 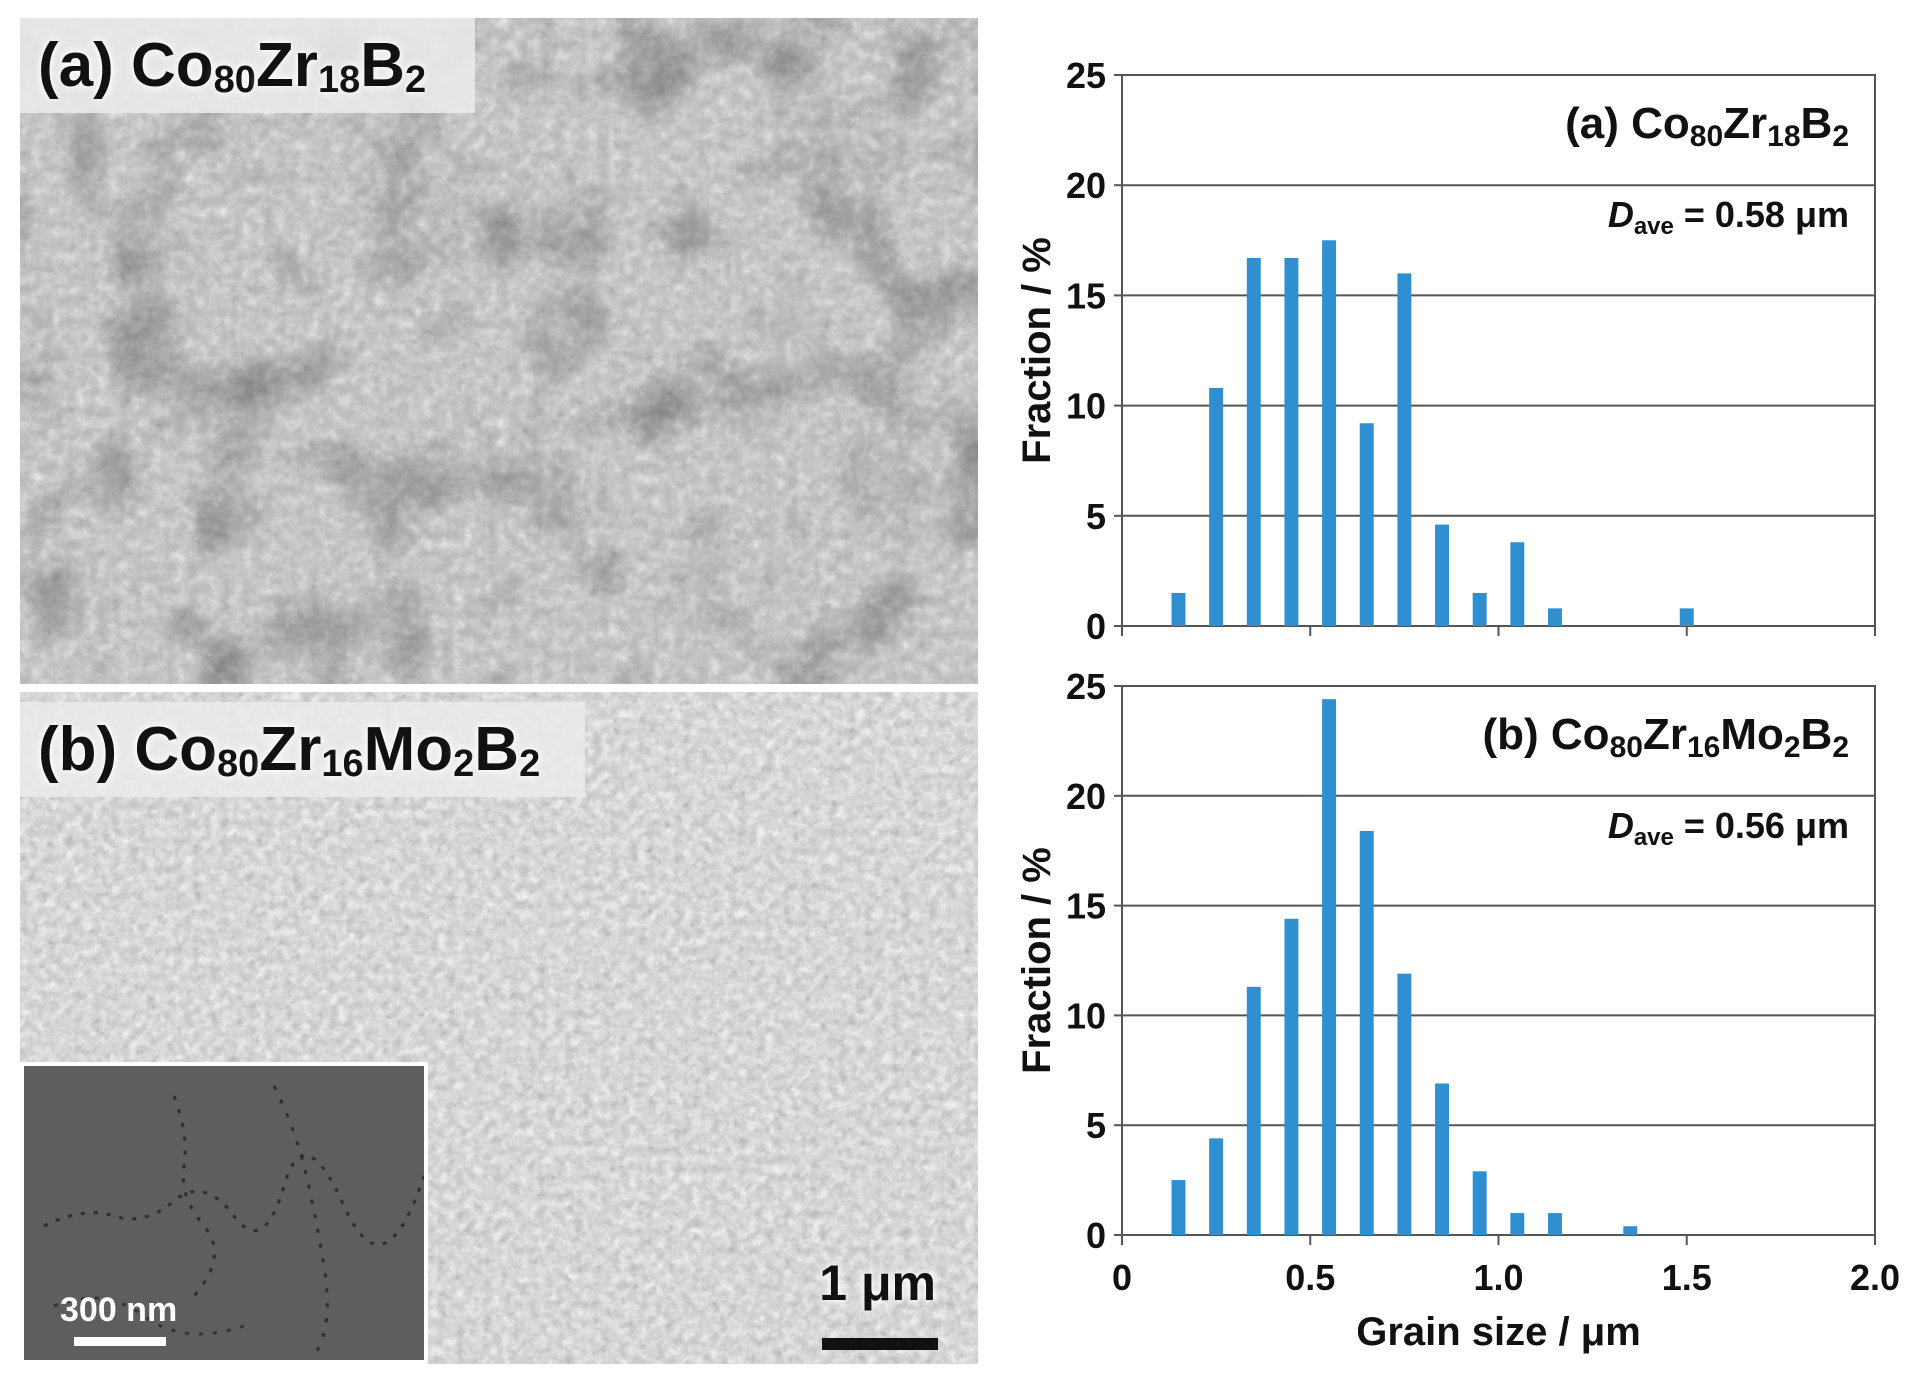 I want to click on label-backdrop-a, so click(x=247, y=65).